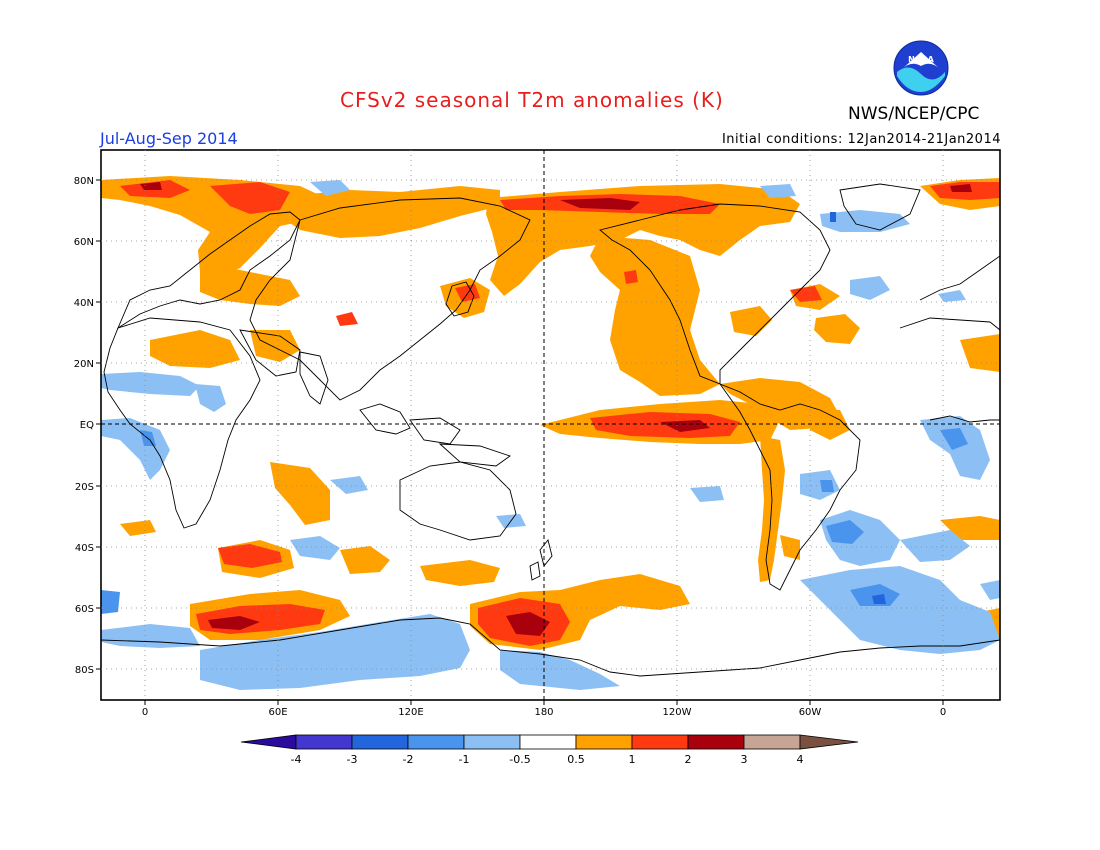 The image size is (1100, 850). Describe the element at coordinates (943, 712) in the screenshot. I see `lon-label-0-right: 0` at that location.